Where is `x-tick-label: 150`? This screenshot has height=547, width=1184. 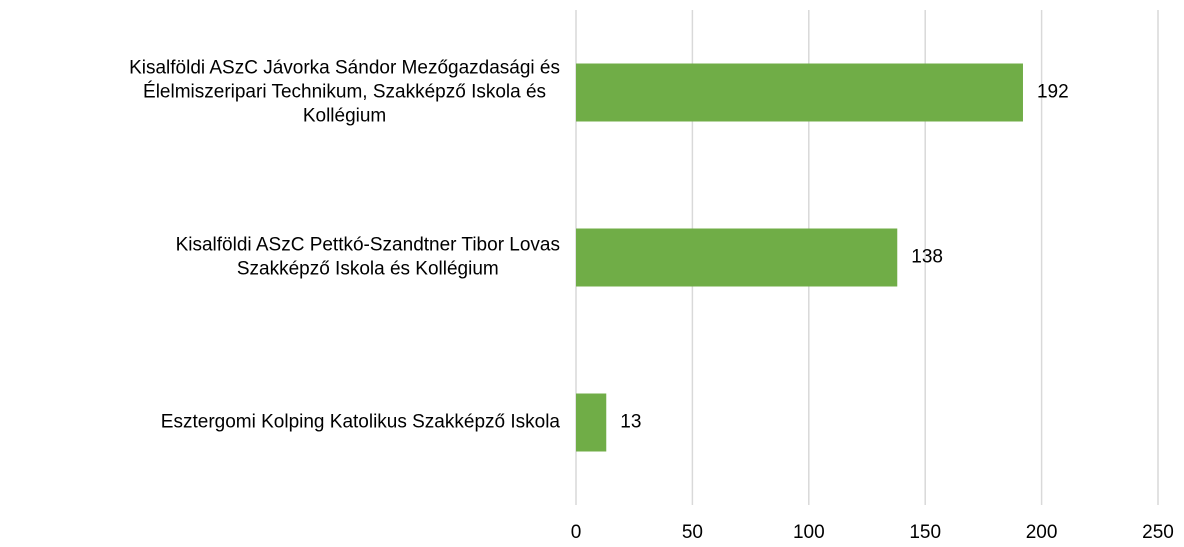
x-tick-label: 150 is located at coordinates (925, 532).